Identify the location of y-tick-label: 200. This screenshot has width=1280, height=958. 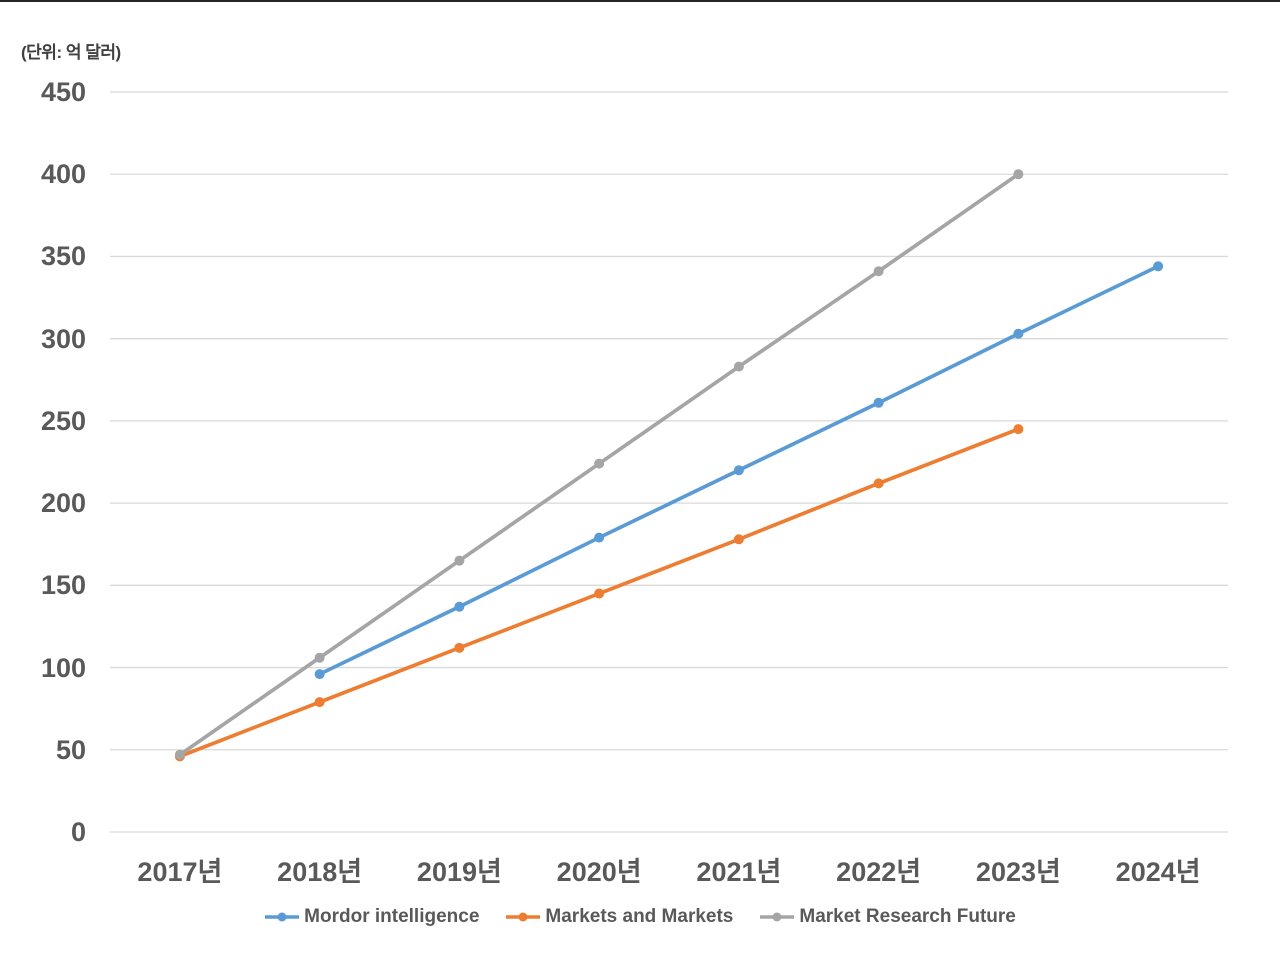
(63, 503).